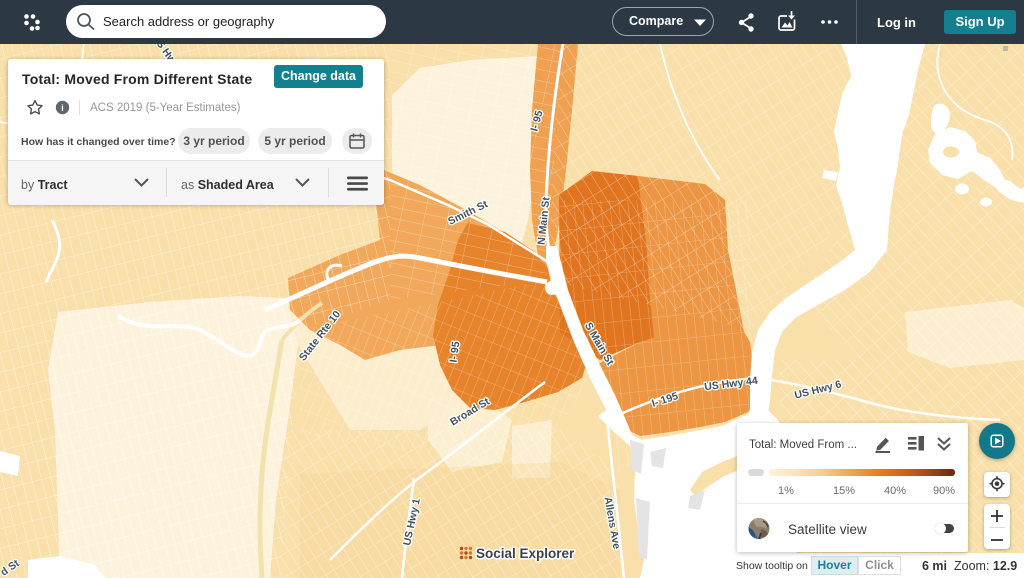 The image size is (1024, 578). I want to click on svg-text: Social Explorer, so click(525, 553).